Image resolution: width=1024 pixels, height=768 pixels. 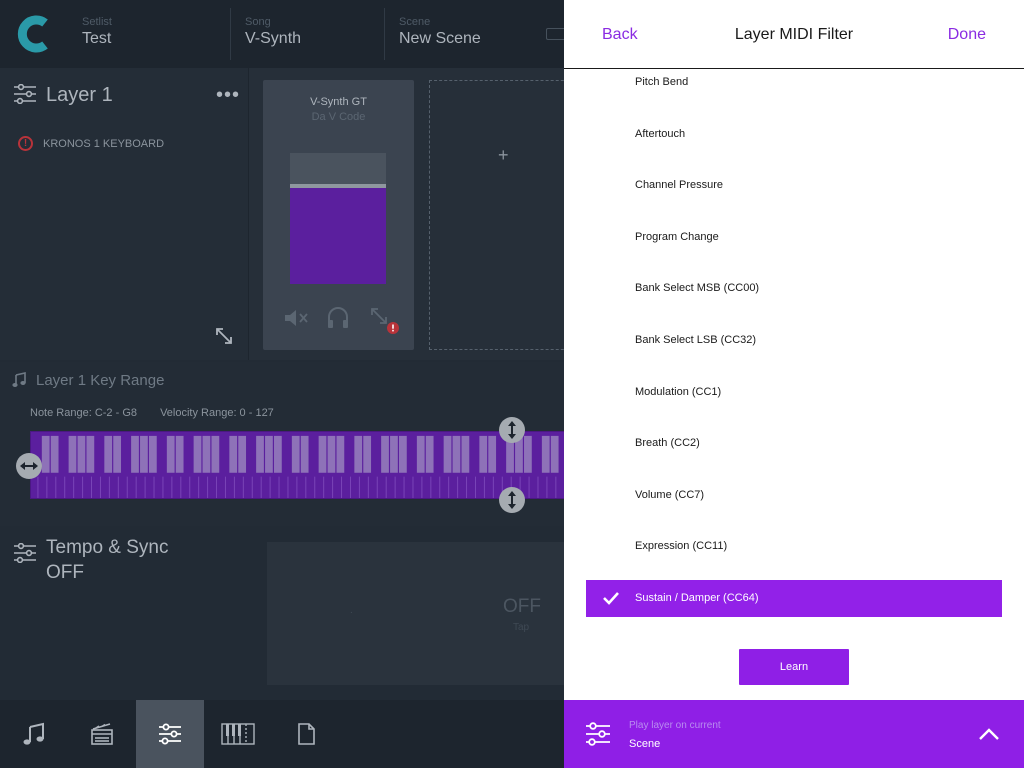 I want to click on play-layer-bar: Play layer on current Scene, so click(x=794, y=734).